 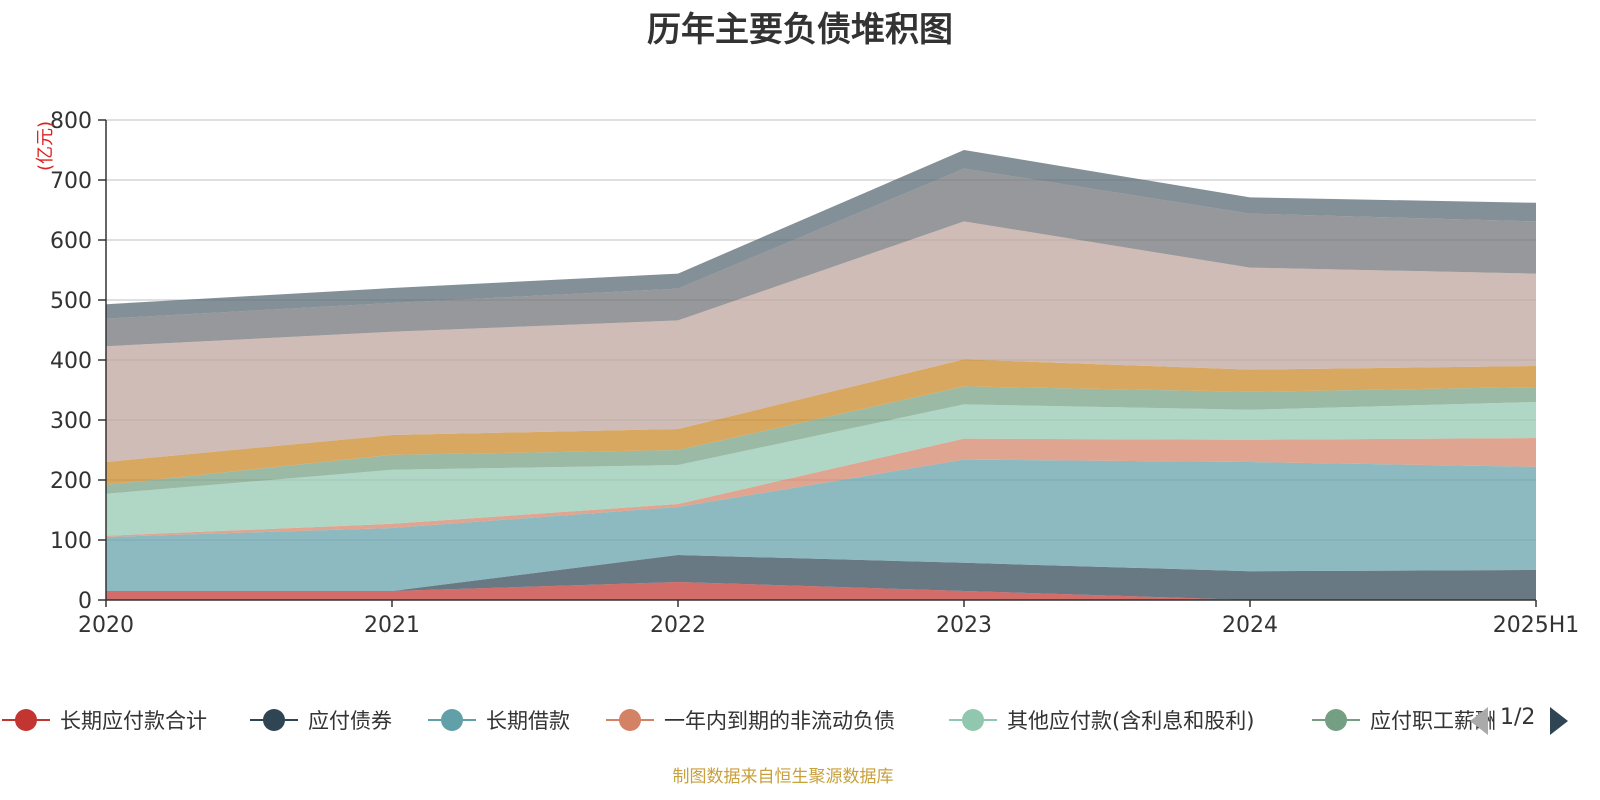 I want to click on legend-item: 一年内到期的非流动负债, so click(x=750, y=720).